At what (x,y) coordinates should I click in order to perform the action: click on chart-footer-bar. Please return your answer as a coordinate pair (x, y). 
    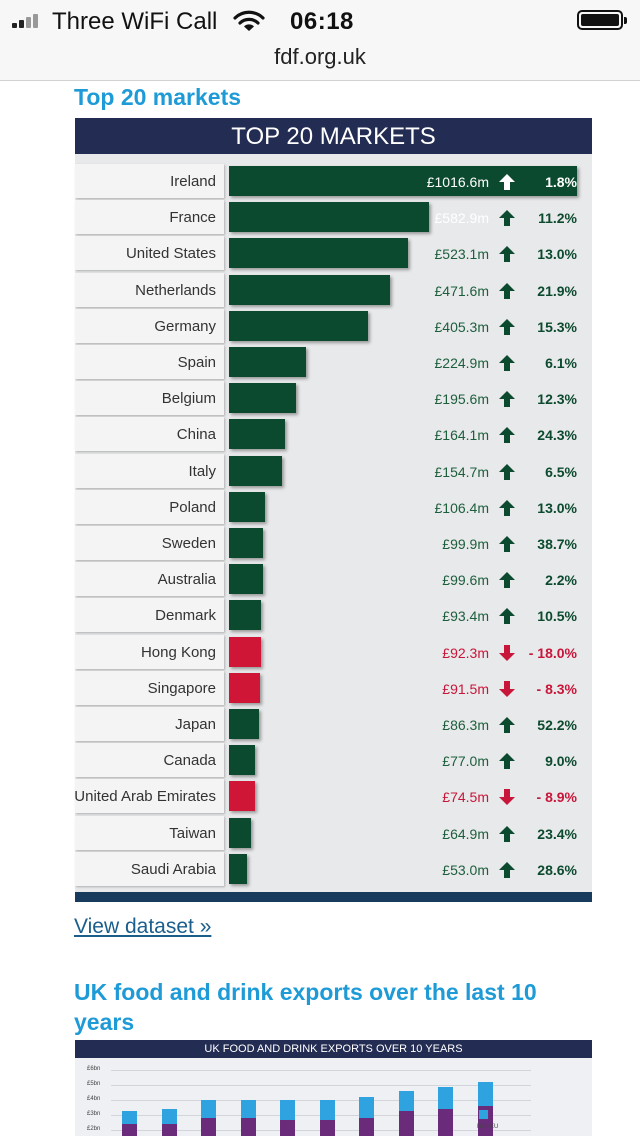
    Looking at the image, I should click on (333, 897).